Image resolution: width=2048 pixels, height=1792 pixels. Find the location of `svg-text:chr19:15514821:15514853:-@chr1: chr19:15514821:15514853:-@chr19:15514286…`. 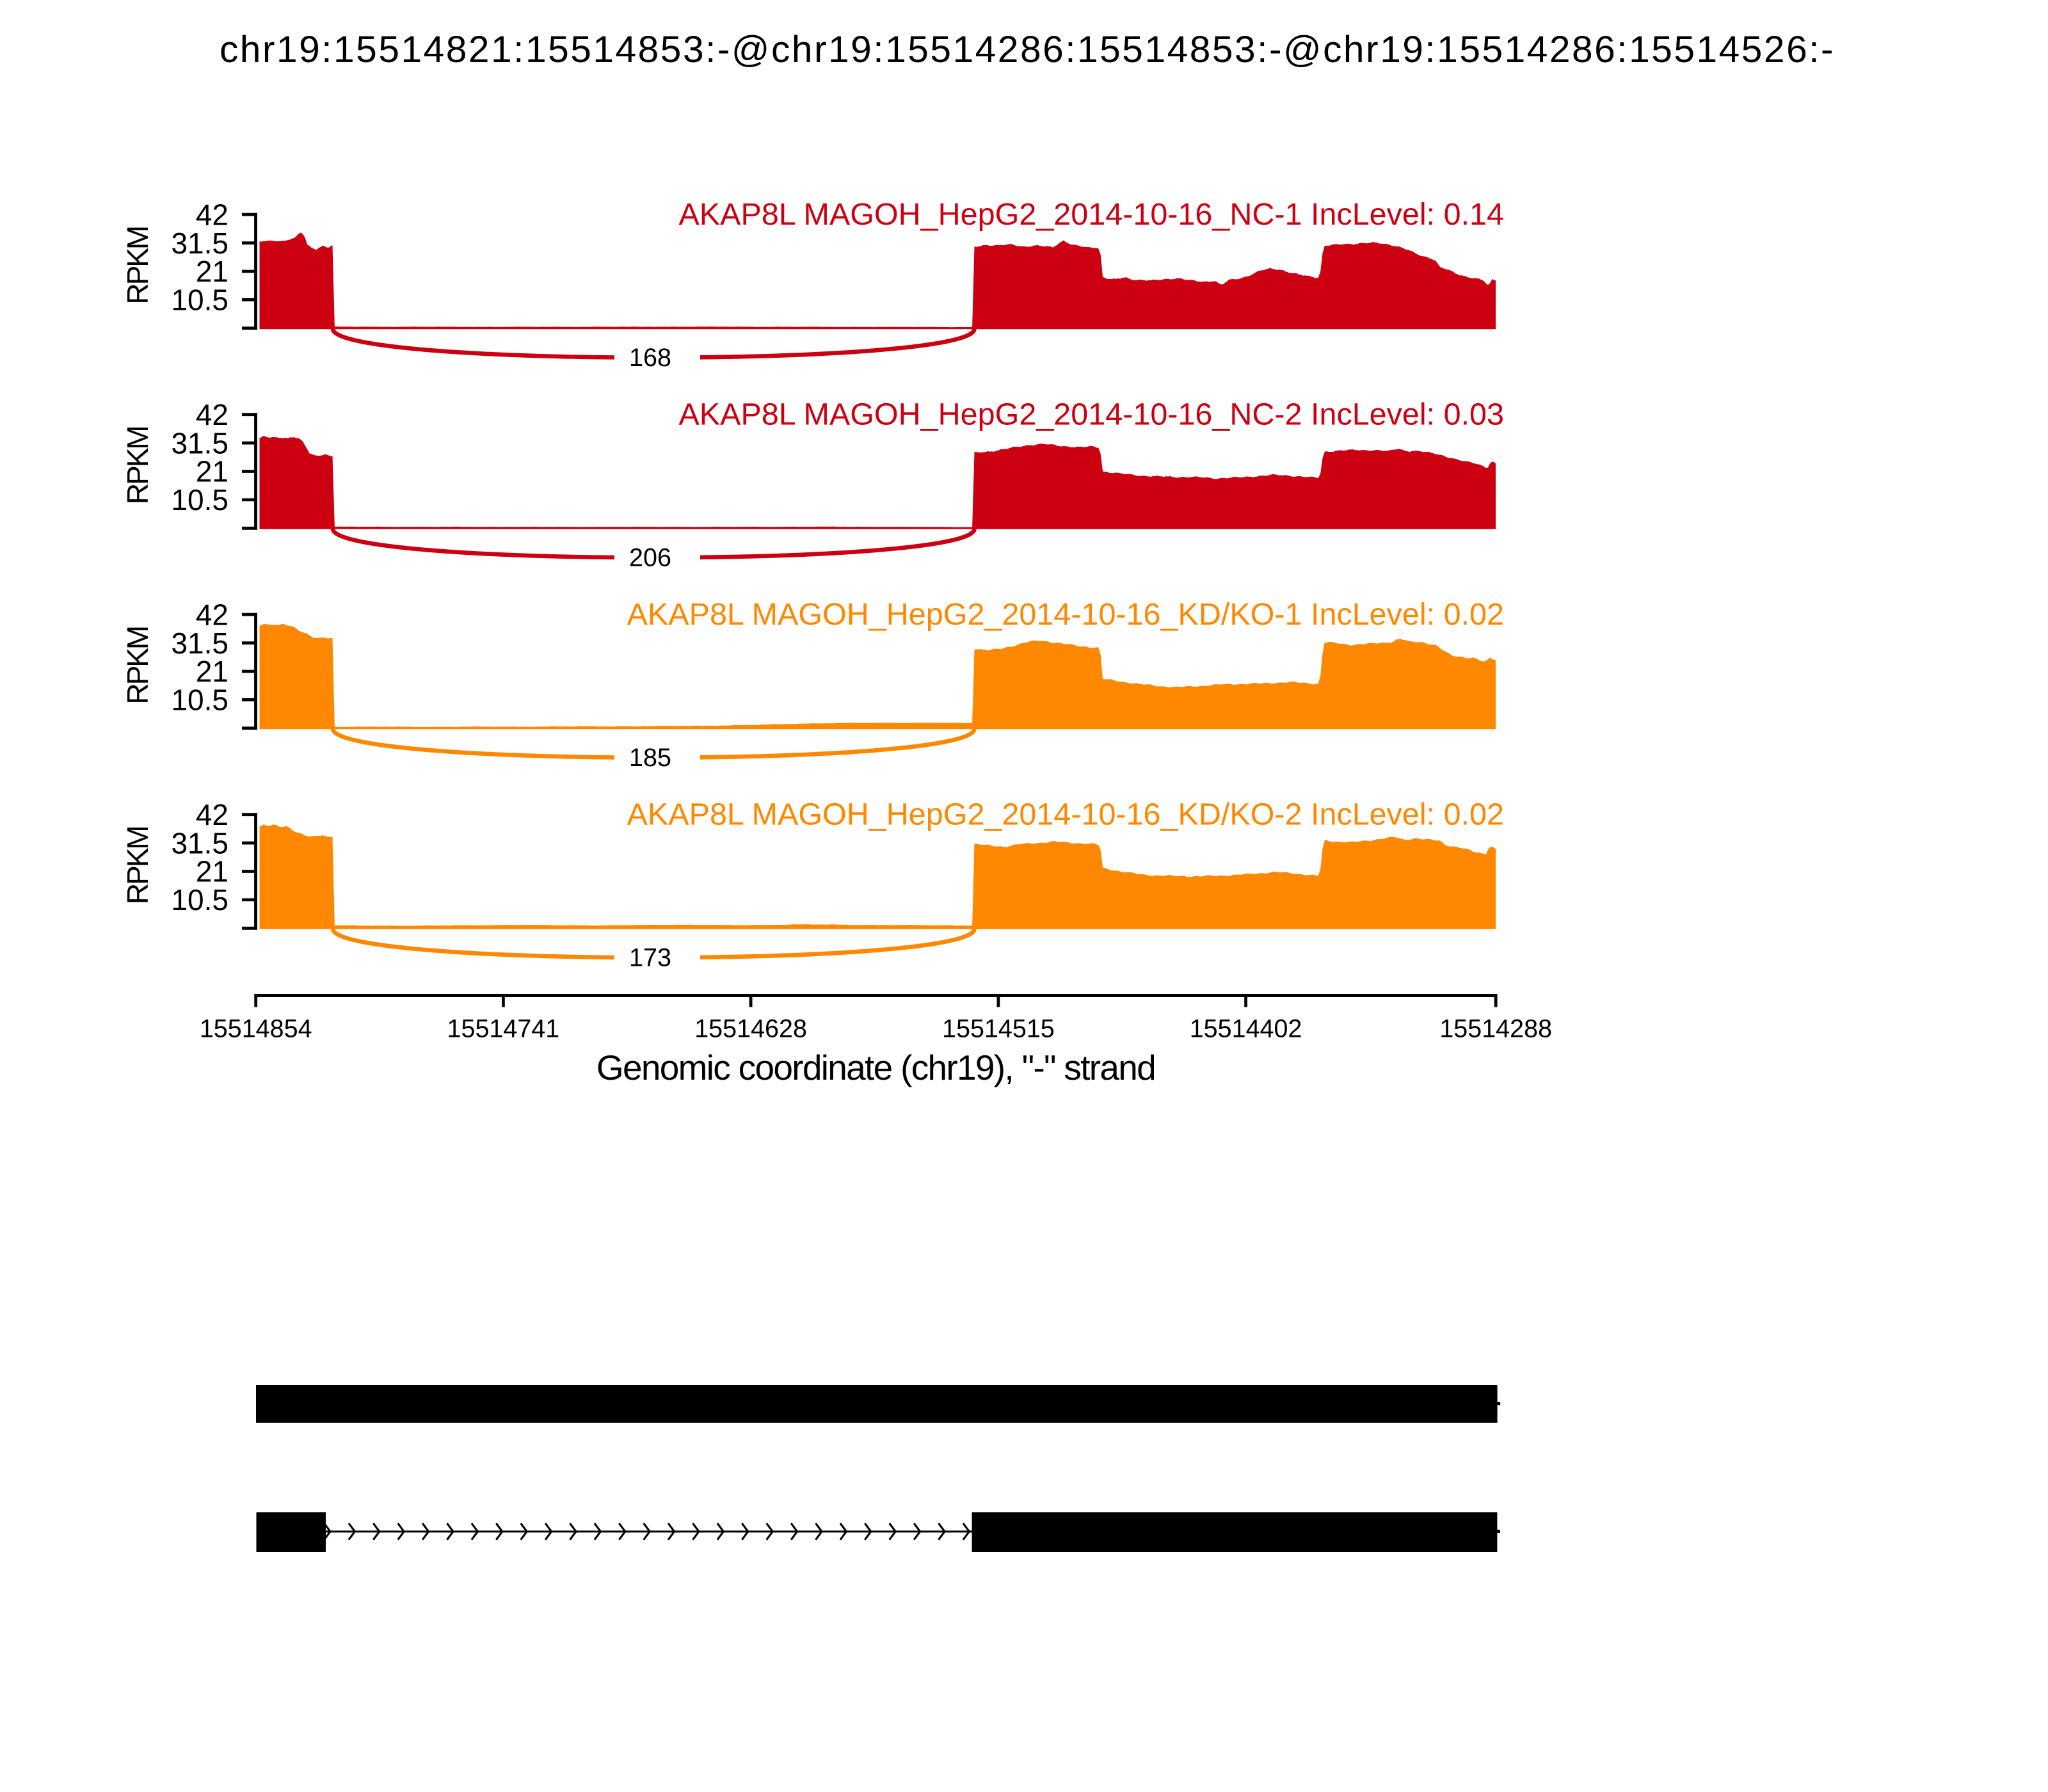

svg-text:chr19:15514821:15514853:-@chr1: chr19:15514821:15514853:-@chr19:15514286… is located at coordinates (1027, 49).